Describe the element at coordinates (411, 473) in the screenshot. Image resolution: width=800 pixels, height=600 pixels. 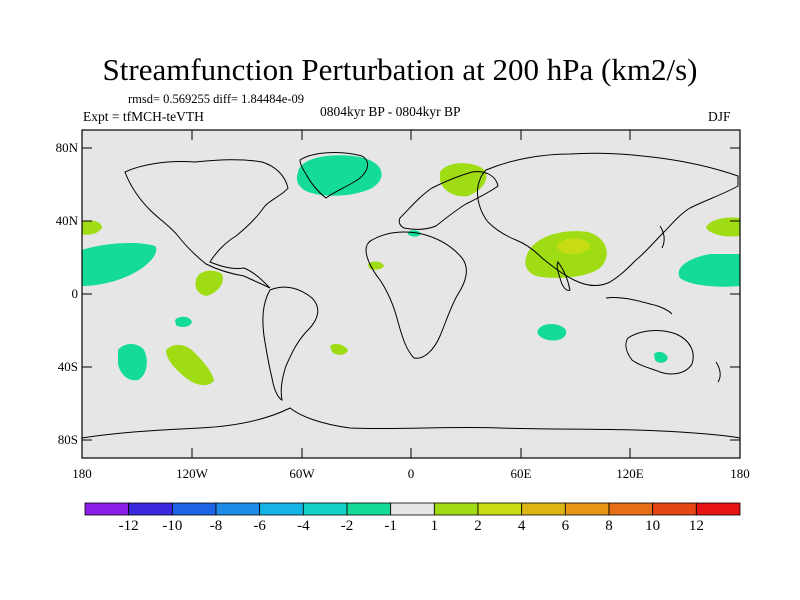
I see `lon-tick-label: 0` at that location.